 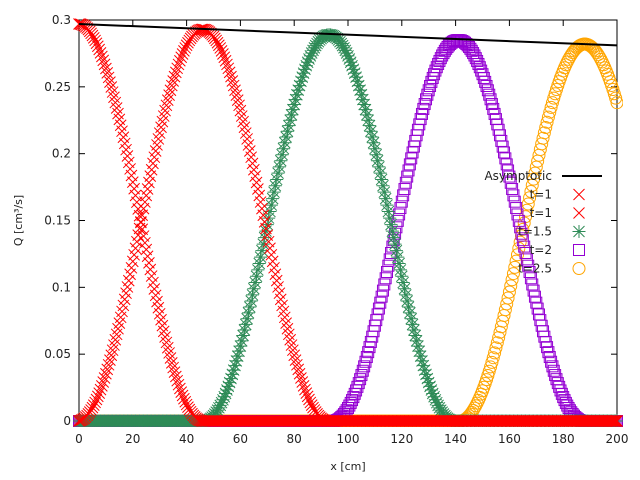 I want to click on x-tick-label: 180, so click(x=563, y=439).